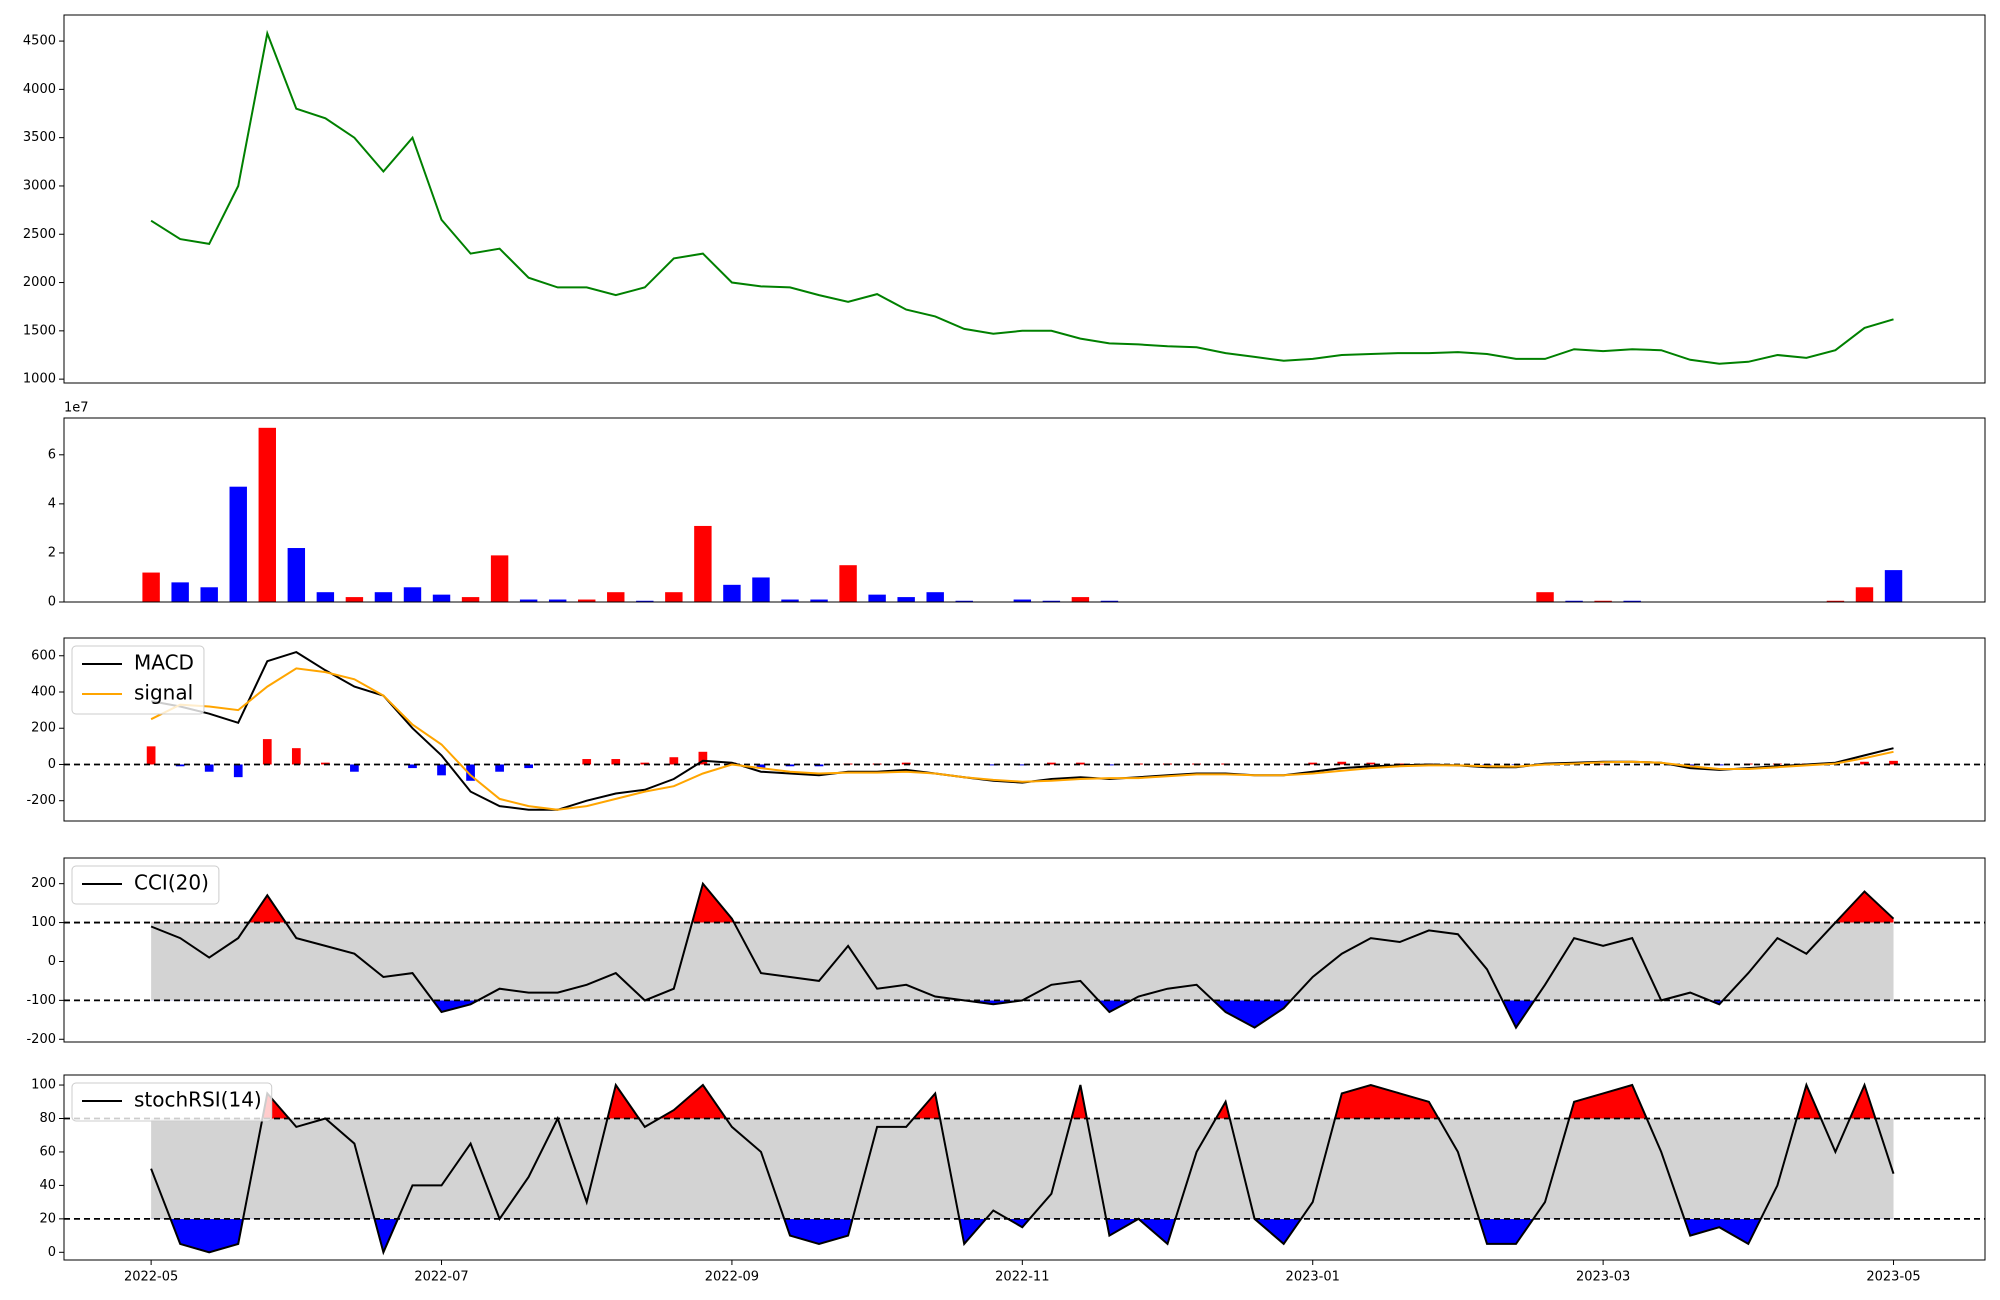  I want to click on x-tick-label: 2023-05, so click(1893, 1277).